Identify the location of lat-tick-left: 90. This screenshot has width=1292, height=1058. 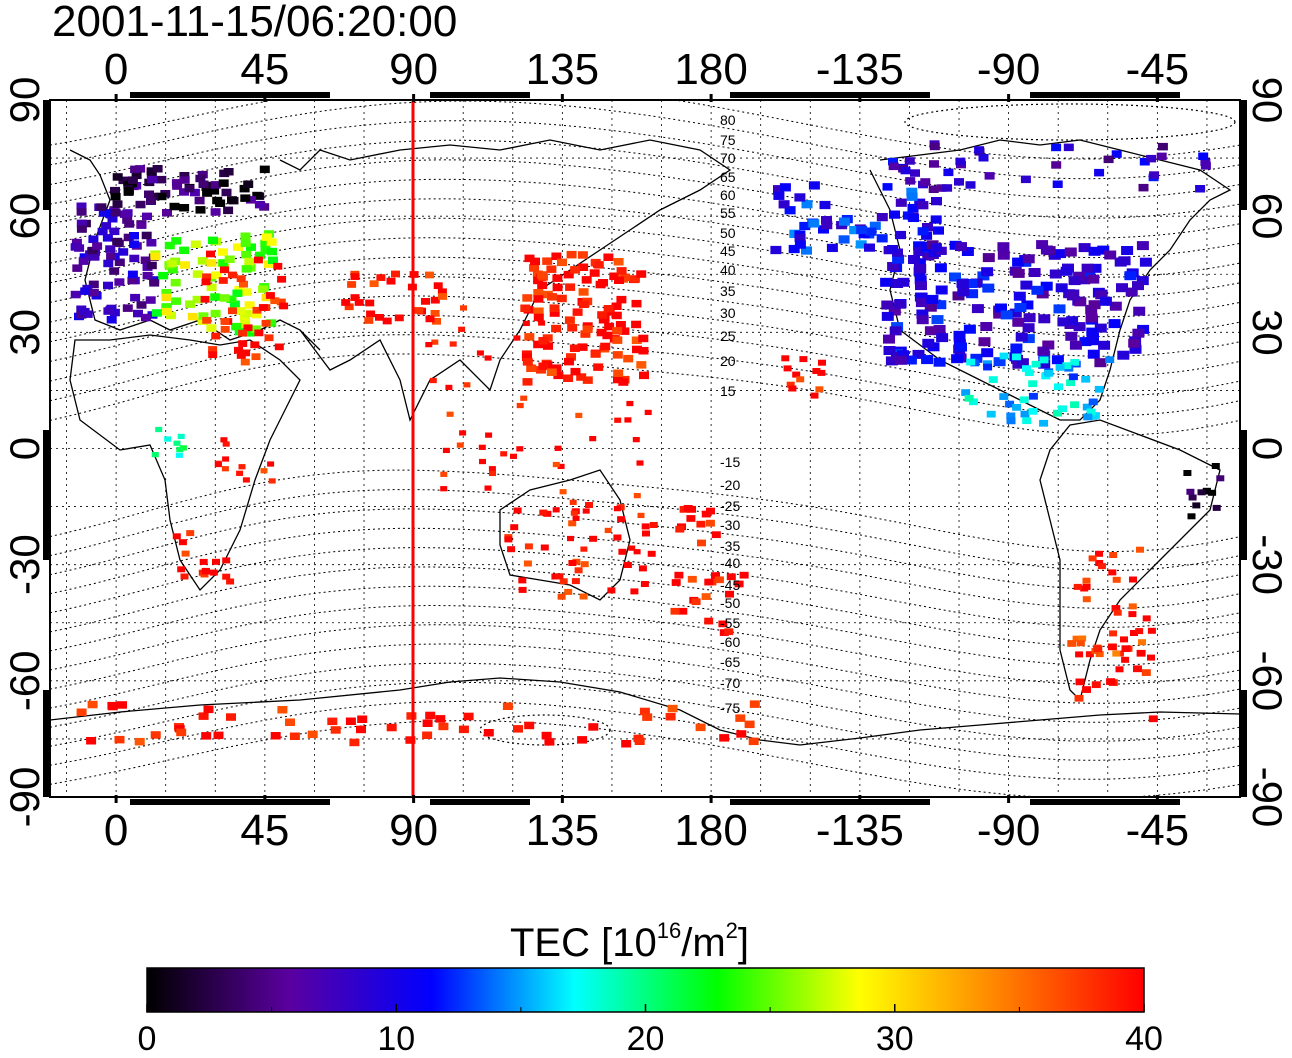
(24, 100).